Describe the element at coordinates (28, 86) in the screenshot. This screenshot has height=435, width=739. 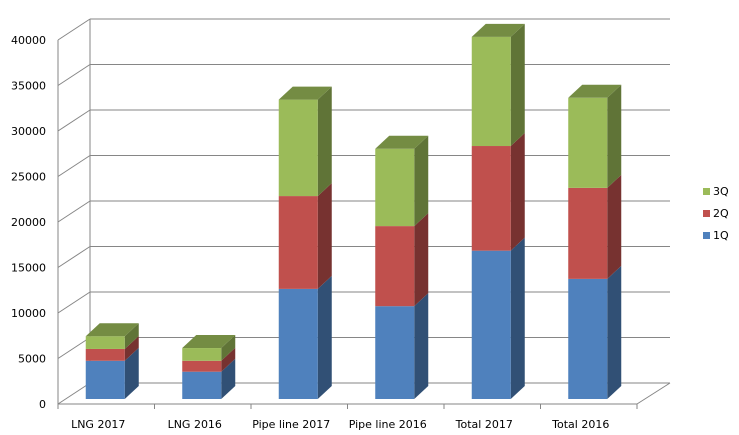
I see `y-tick-label: 35000` at that location.